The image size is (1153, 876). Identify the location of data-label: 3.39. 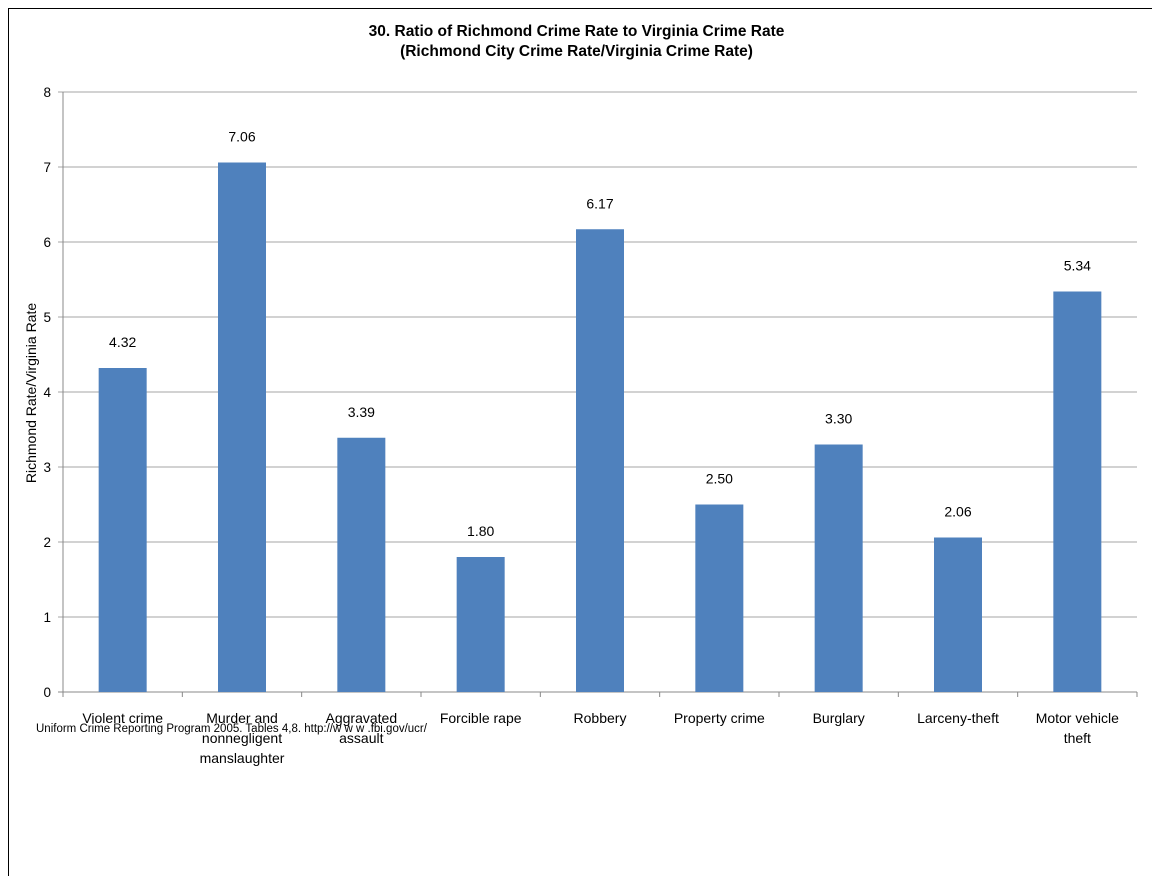
(361, 412).